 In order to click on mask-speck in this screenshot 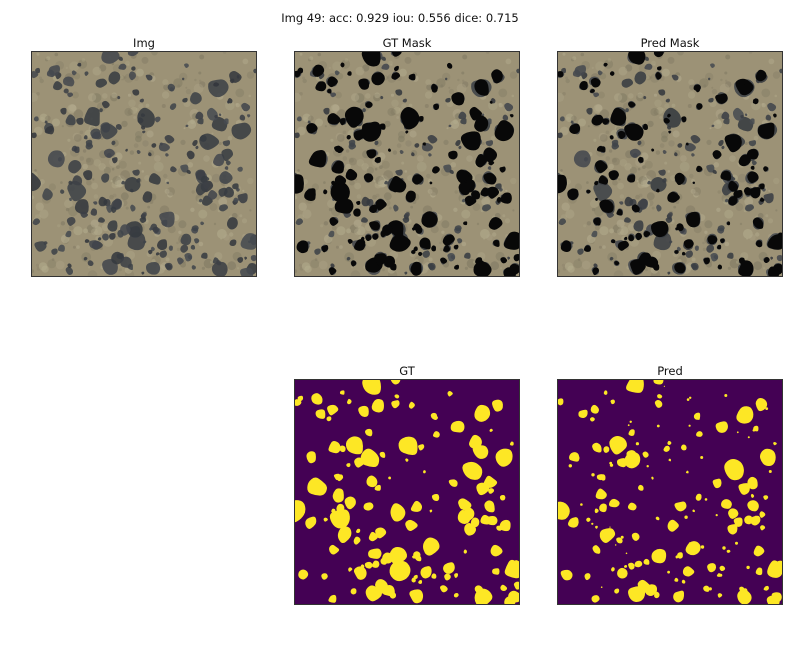, I will do `click(622, 537)`.